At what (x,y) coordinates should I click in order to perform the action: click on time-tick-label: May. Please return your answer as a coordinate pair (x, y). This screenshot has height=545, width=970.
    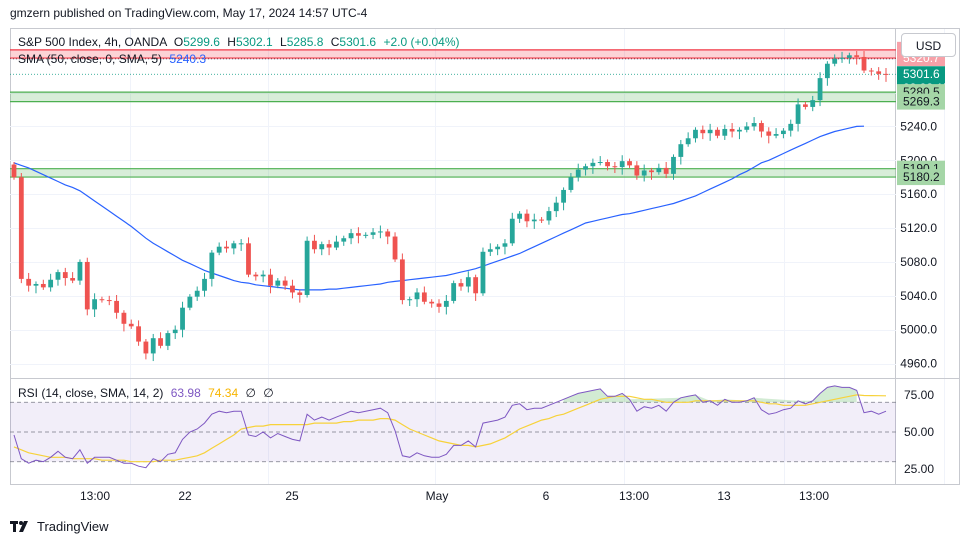
    Looking at the image, I should click on (437, 496).